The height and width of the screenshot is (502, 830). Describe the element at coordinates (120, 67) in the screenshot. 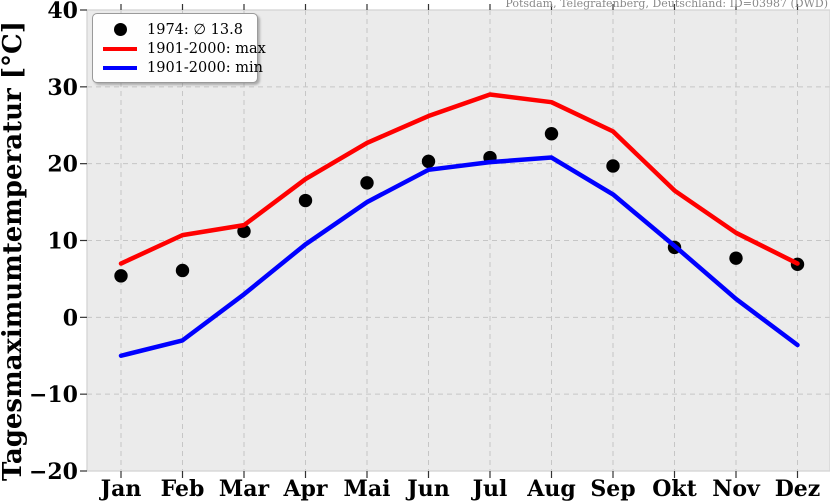

I see `min-line-marker-icon` at that location.